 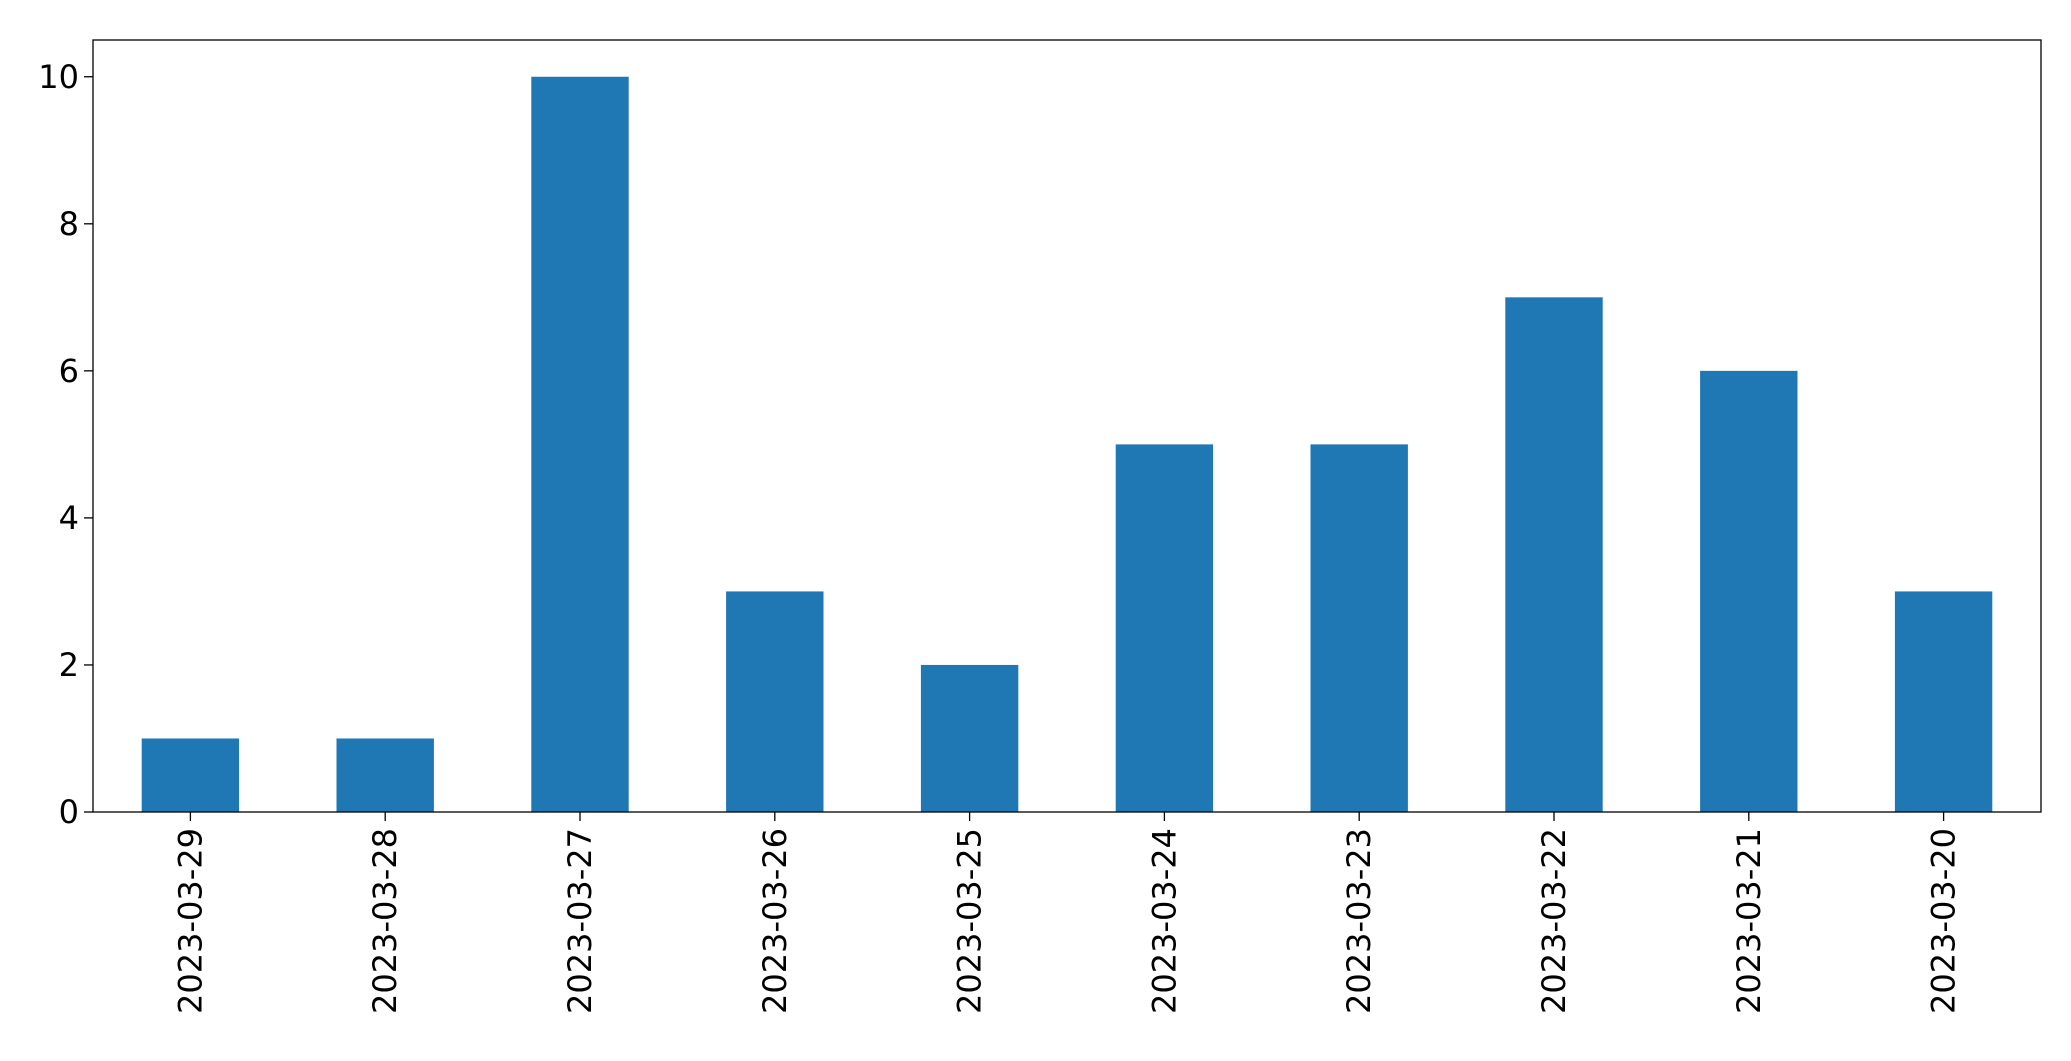 I want to click on x-tick-label: 2023-03-20, so click(x=1944, y=921).